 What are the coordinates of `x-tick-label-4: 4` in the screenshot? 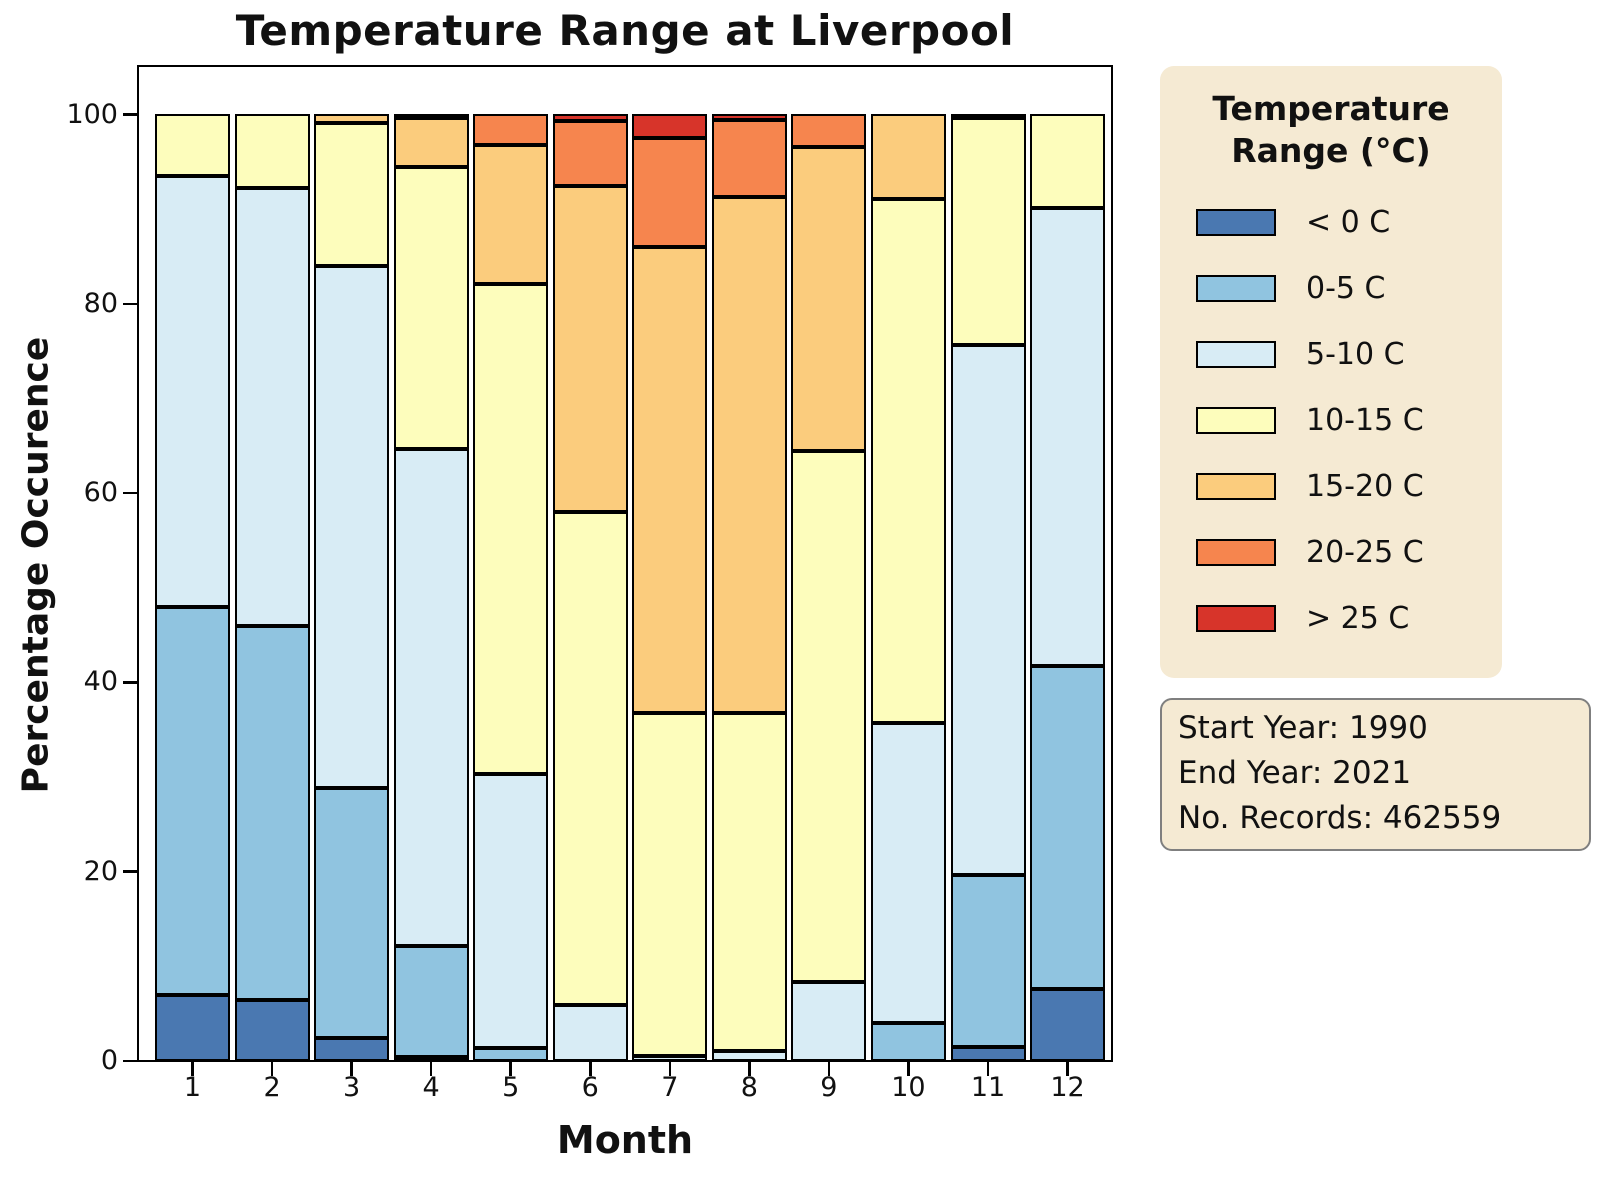 It's located at (431, 1087).